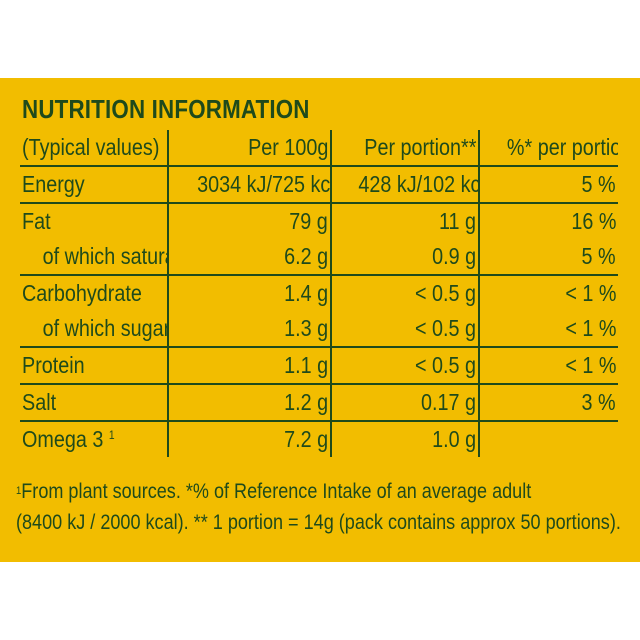 The image size is (640, 640). Describe the element at coordinates (94, 366) in the screenshot. I see `row-label: Protein` at that location.